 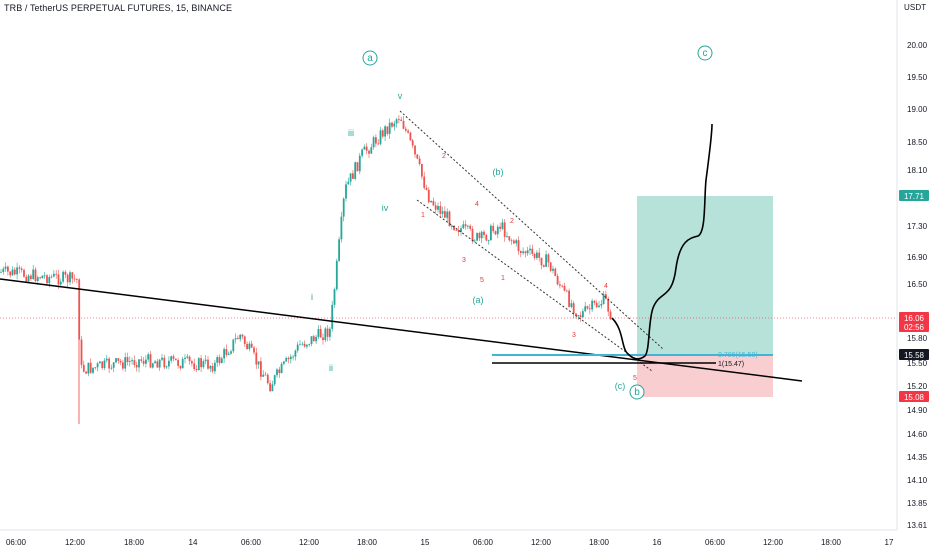 What do you see at coordinates (914, 355) in the screenshot?
I see `price-tag-text: 15.58` at bounding box center [914, 355].